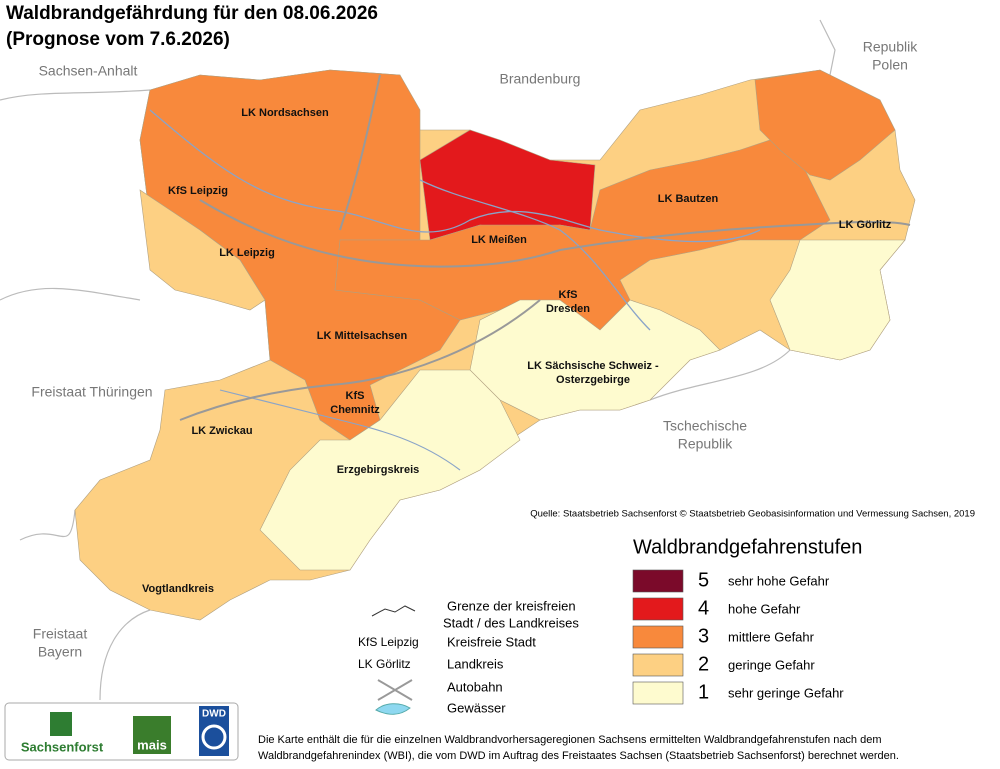 This screenshot has width=1000, height=769. Describe the element at coordinates (384, 664) in the screenshot. I see `key-sample: LK Görlitz` at that location.